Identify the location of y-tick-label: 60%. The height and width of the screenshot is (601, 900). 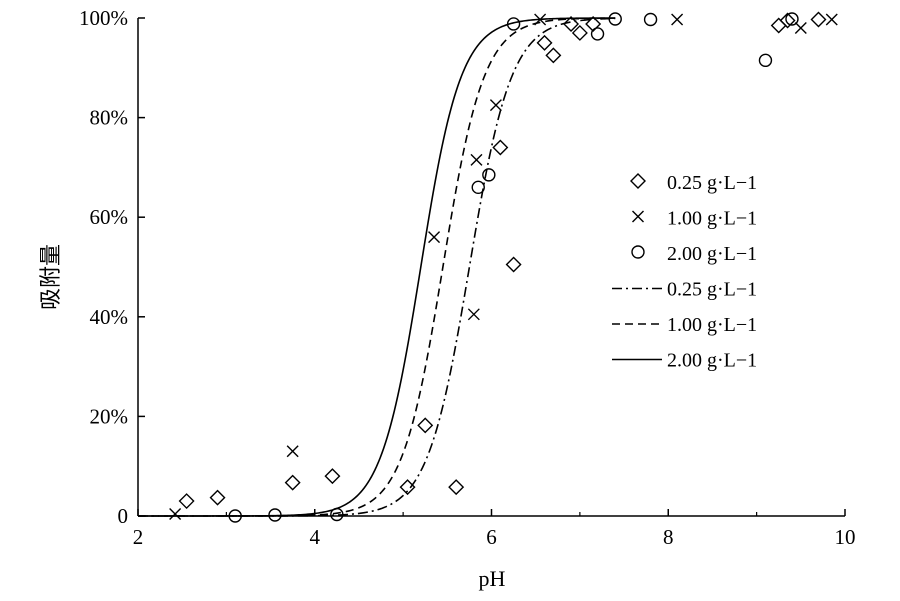
(109, 217).